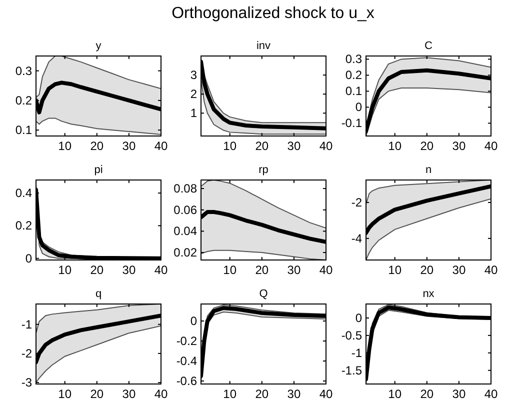 The image size is (506, 414). I want to click on chart-title: C, so click(428, 46).